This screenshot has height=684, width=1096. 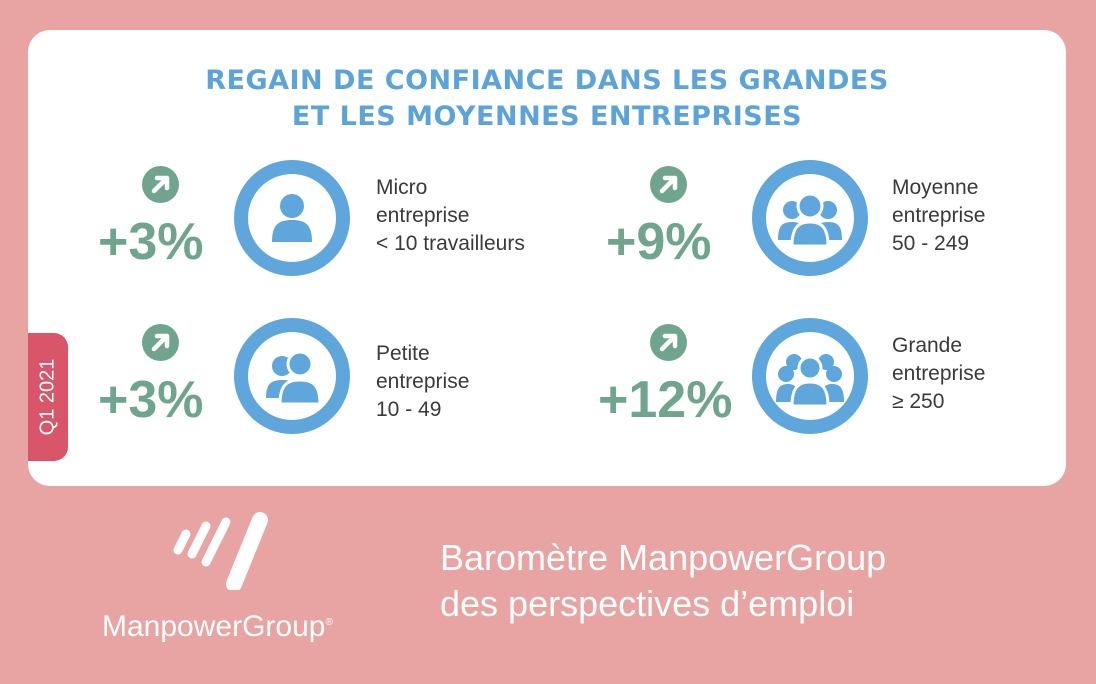 I want to click on petite-description: Petite entreprise 10 - 49, so click(x=422, y=382).